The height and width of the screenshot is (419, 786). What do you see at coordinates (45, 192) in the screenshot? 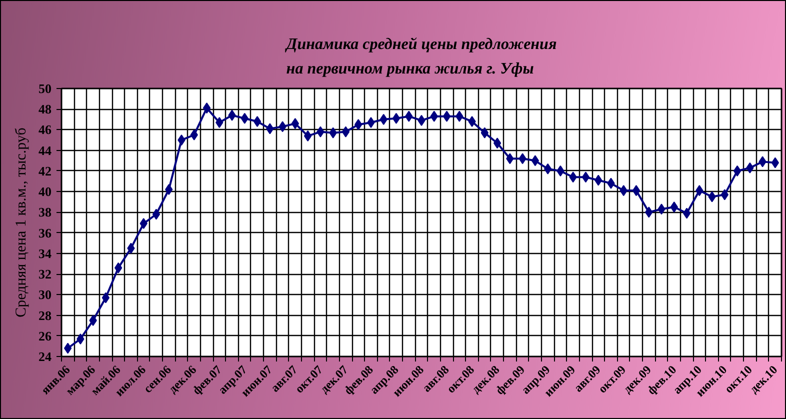
I see `y-tick-label: 40` at bounding box center [45, 192].